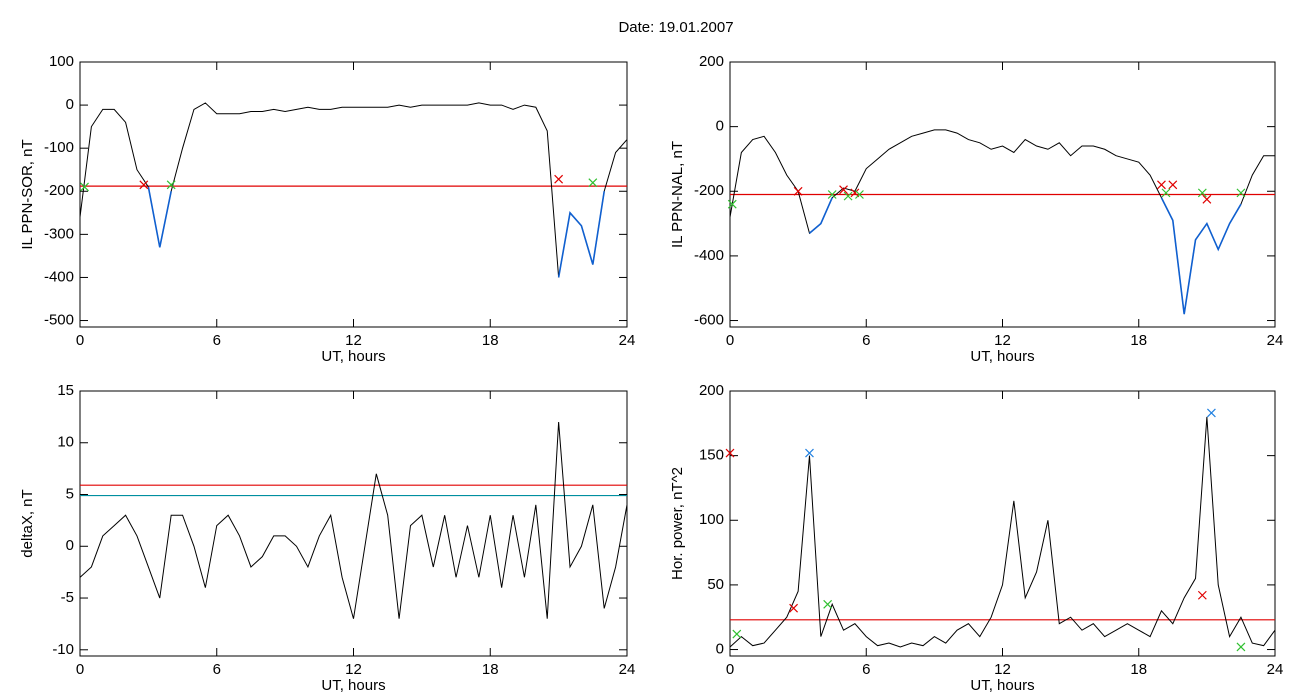  What do you see at coordinates (67, 597) in the screenshot?
I see `y-tick-label: -5` at bounding box center [67, 597].